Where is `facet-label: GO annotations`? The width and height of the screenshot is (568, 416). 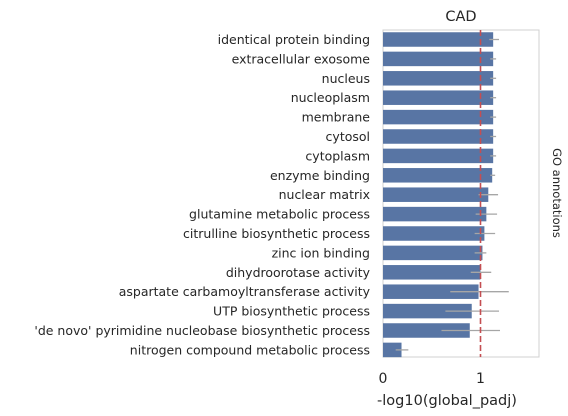 facet-label: GO annotations is located at coordinates (557, 193).